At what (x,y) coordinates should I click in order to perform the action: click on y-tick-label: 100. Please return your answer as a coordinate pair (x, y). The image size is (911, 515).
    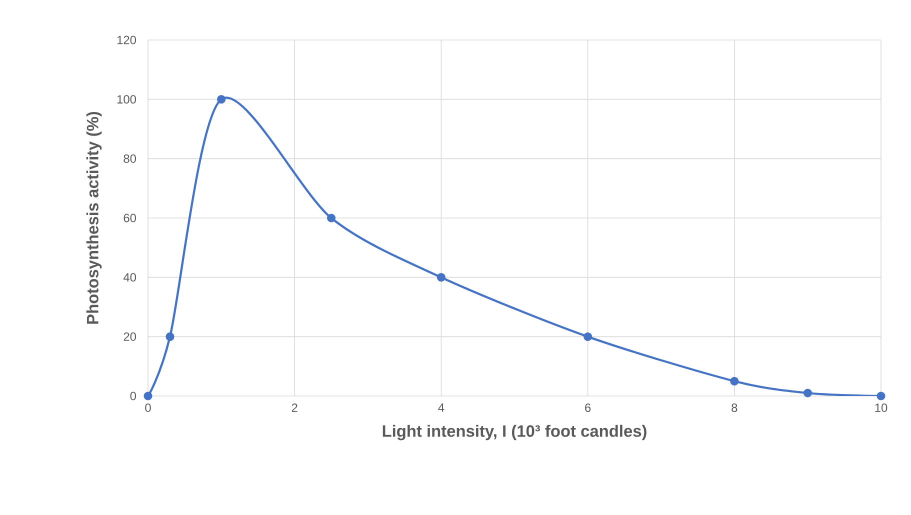
    Looking at the image, I should click on (126, 99).